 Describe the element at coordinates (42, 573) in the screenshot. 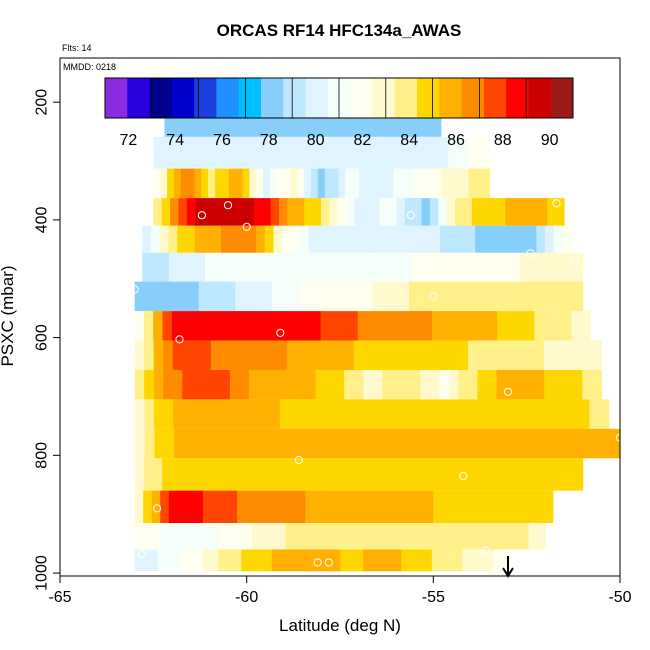

I see `y-tick-label: 1000` at that location.